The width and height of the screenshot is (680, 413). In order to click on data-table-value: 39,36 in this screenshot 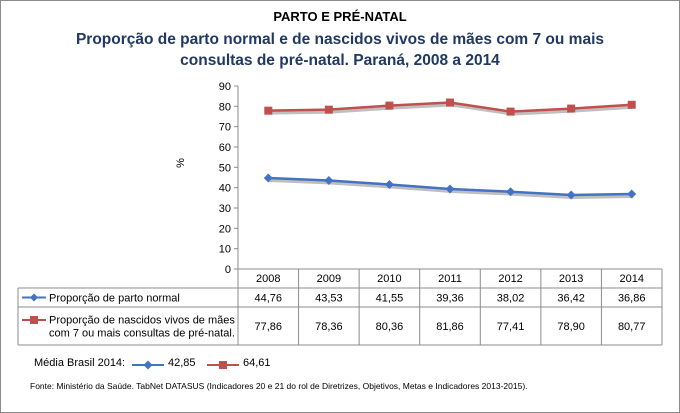, I will do `click(450, 299)`.